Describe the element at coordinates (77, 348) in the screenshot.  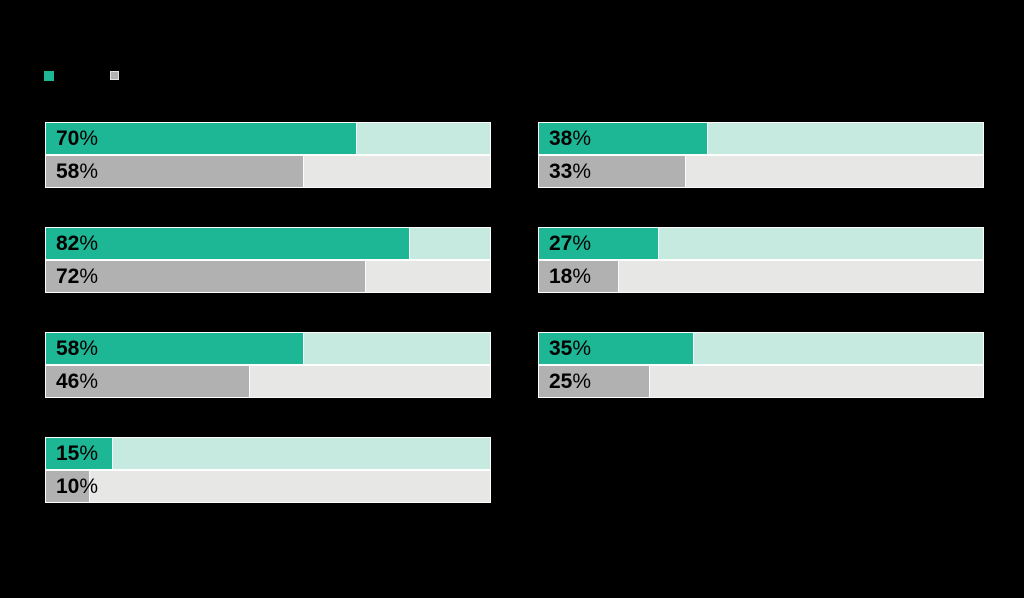
I see `primary-bar-value: 58%` at that location.